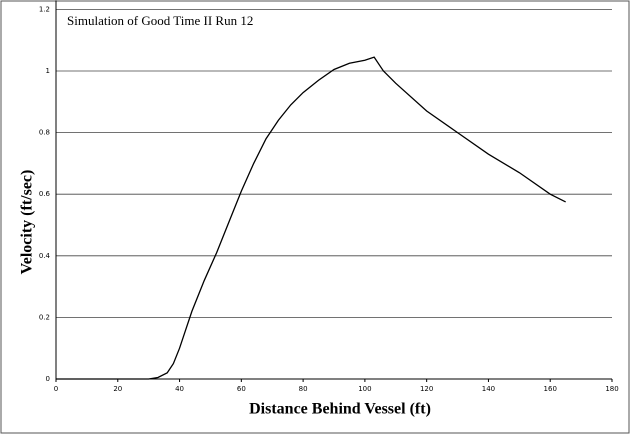  Describe the element at coordinates (426, 389) in the screenshot. I see `x-tick-label: 120` at that location.